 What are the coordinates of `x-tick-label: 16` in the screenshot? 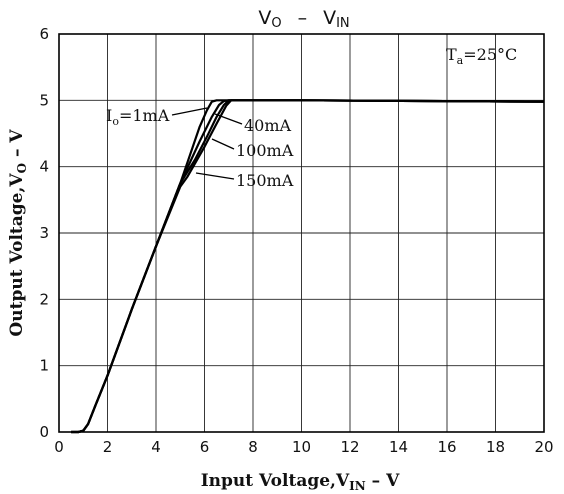 It's located at (446, 447).